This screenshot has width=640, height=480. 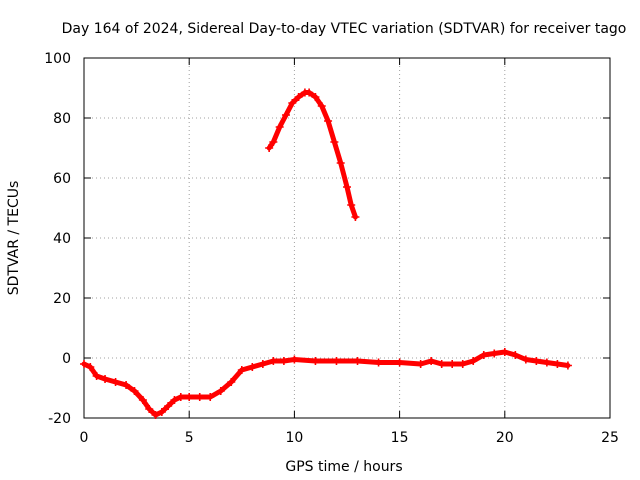 What do you see at coordinates (343, 467) in the screenshot?
I see `x-axis-label: GPS time / hours` at bounding box center [343, 467].